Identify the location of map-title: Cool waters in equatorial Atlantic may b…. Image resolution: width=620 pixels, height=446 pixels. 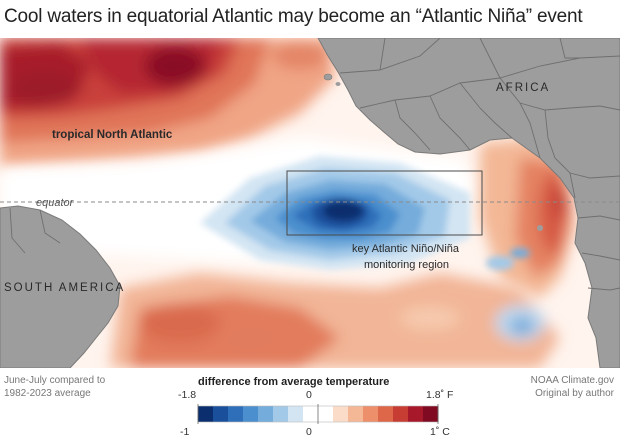
(293, 16).